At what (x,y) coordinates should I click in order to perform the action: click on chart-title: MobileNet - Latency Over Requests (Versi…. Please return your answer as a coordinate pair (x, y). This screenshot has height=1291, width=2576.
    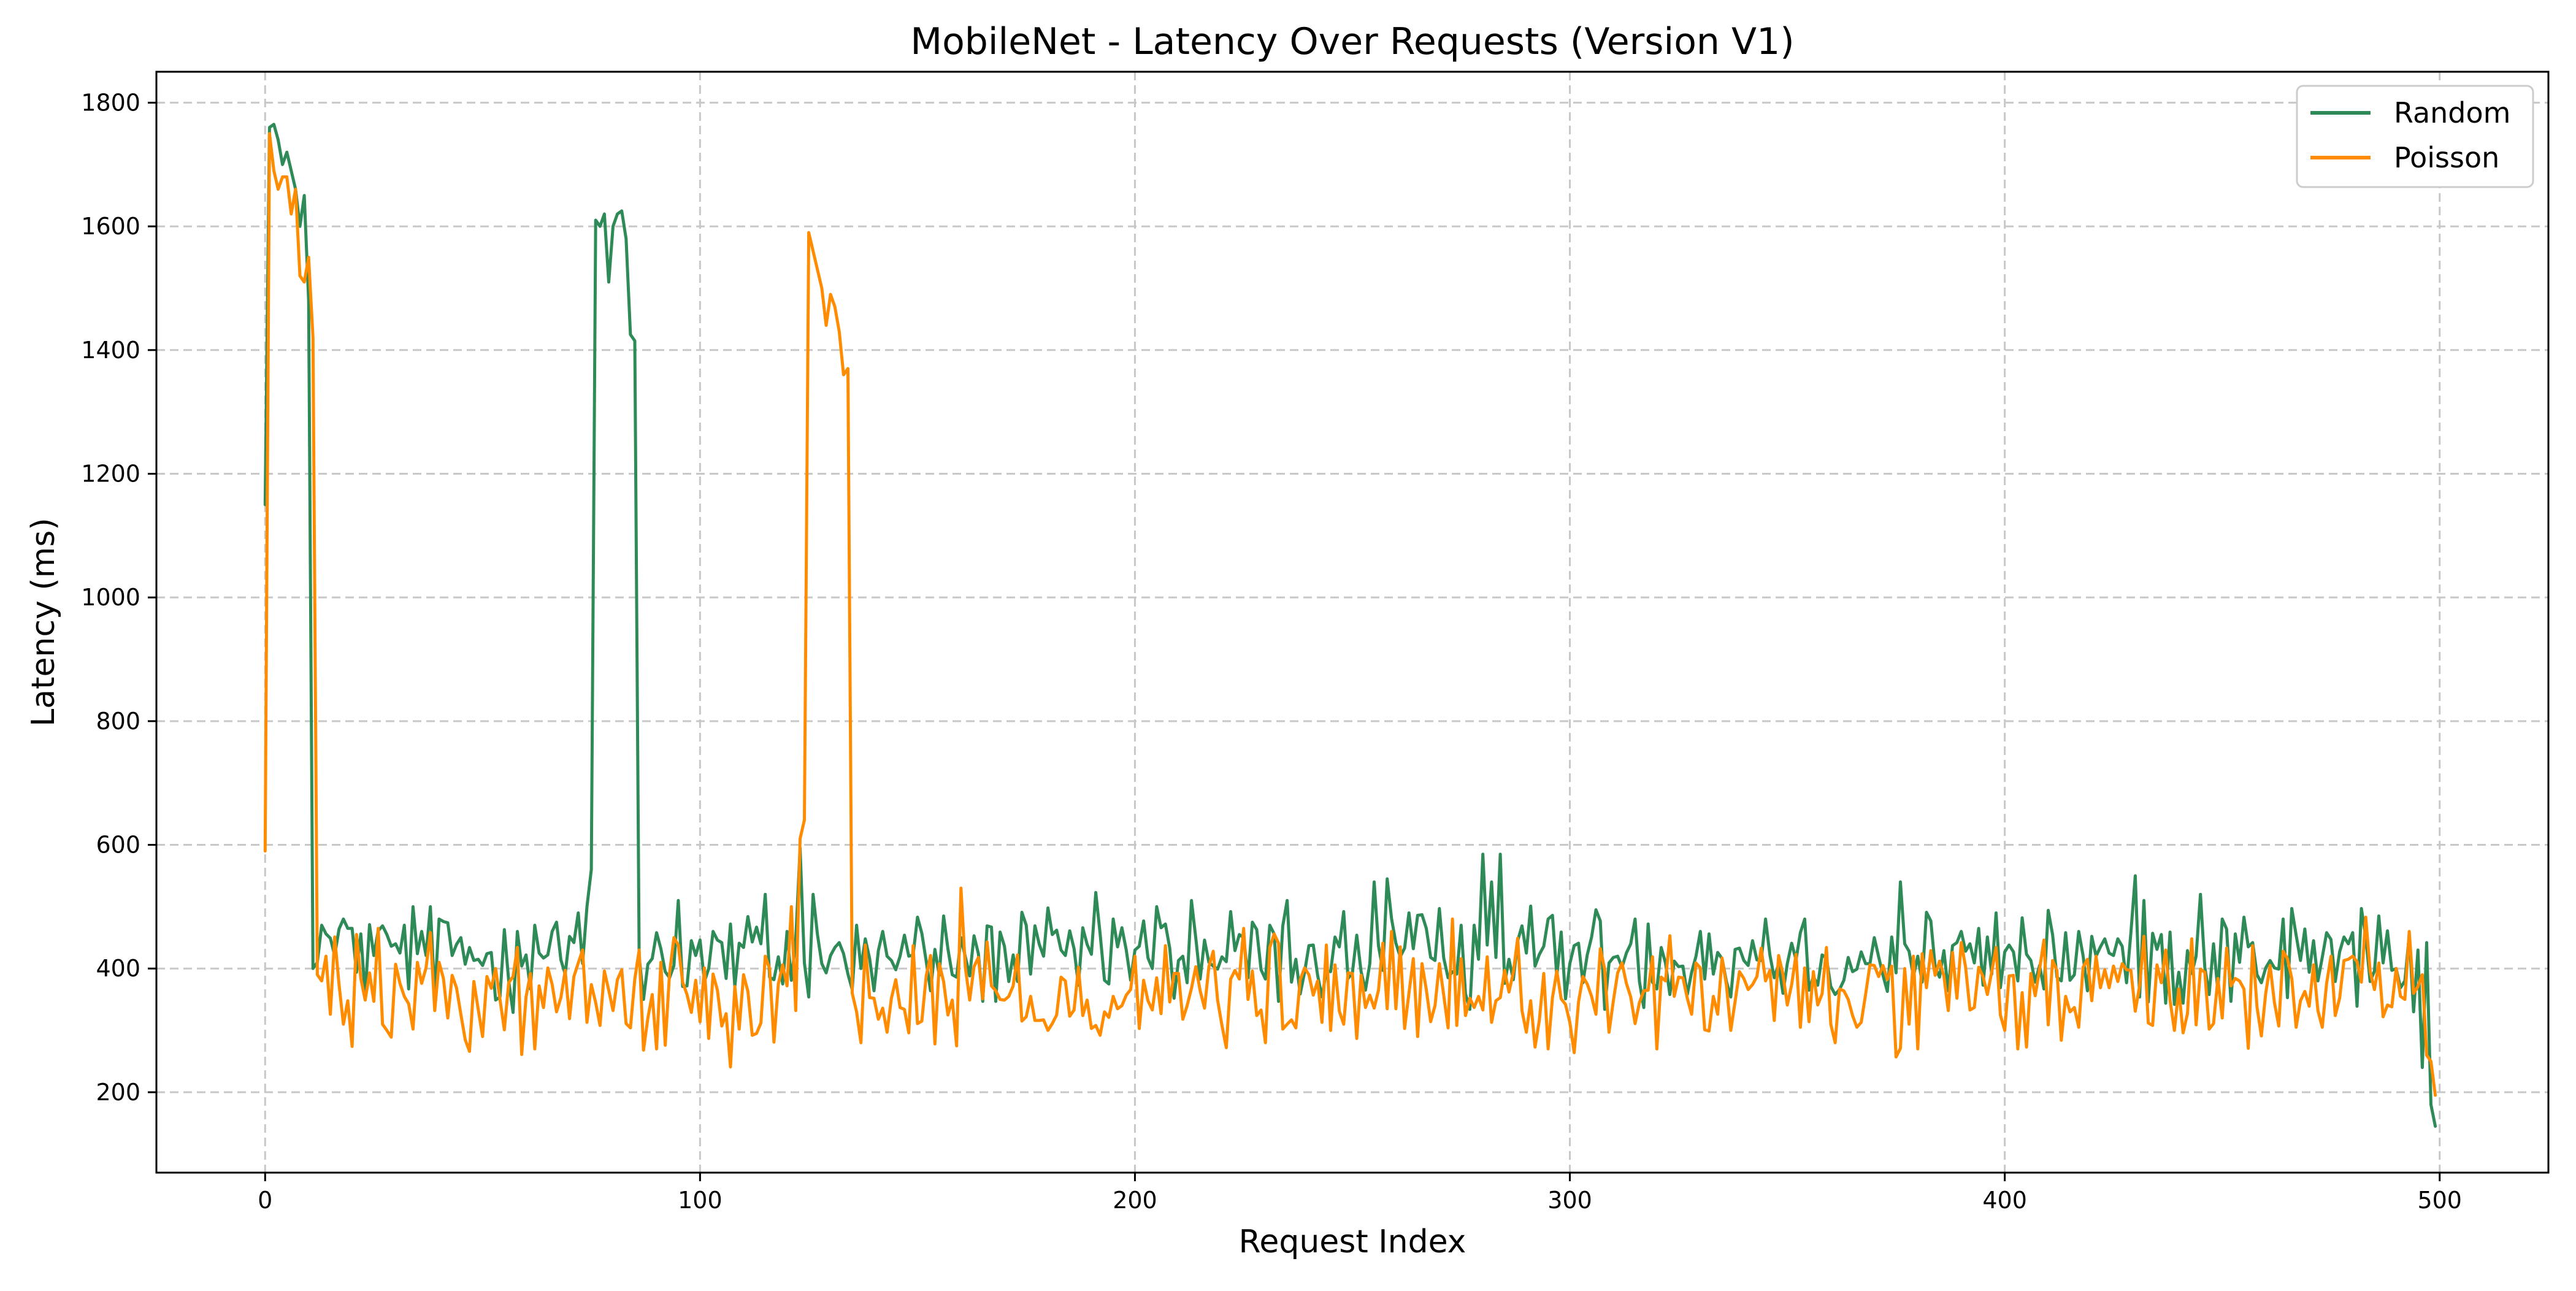
    Looking at the image, I should click on (1352, 41).